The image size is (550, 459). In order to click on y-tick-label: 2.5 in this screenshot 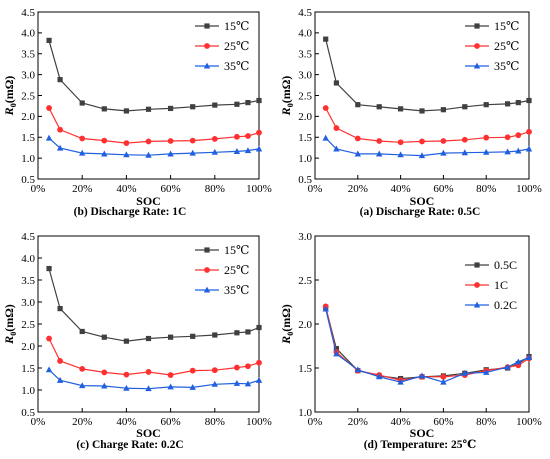, I will do `click(305, 281)`.